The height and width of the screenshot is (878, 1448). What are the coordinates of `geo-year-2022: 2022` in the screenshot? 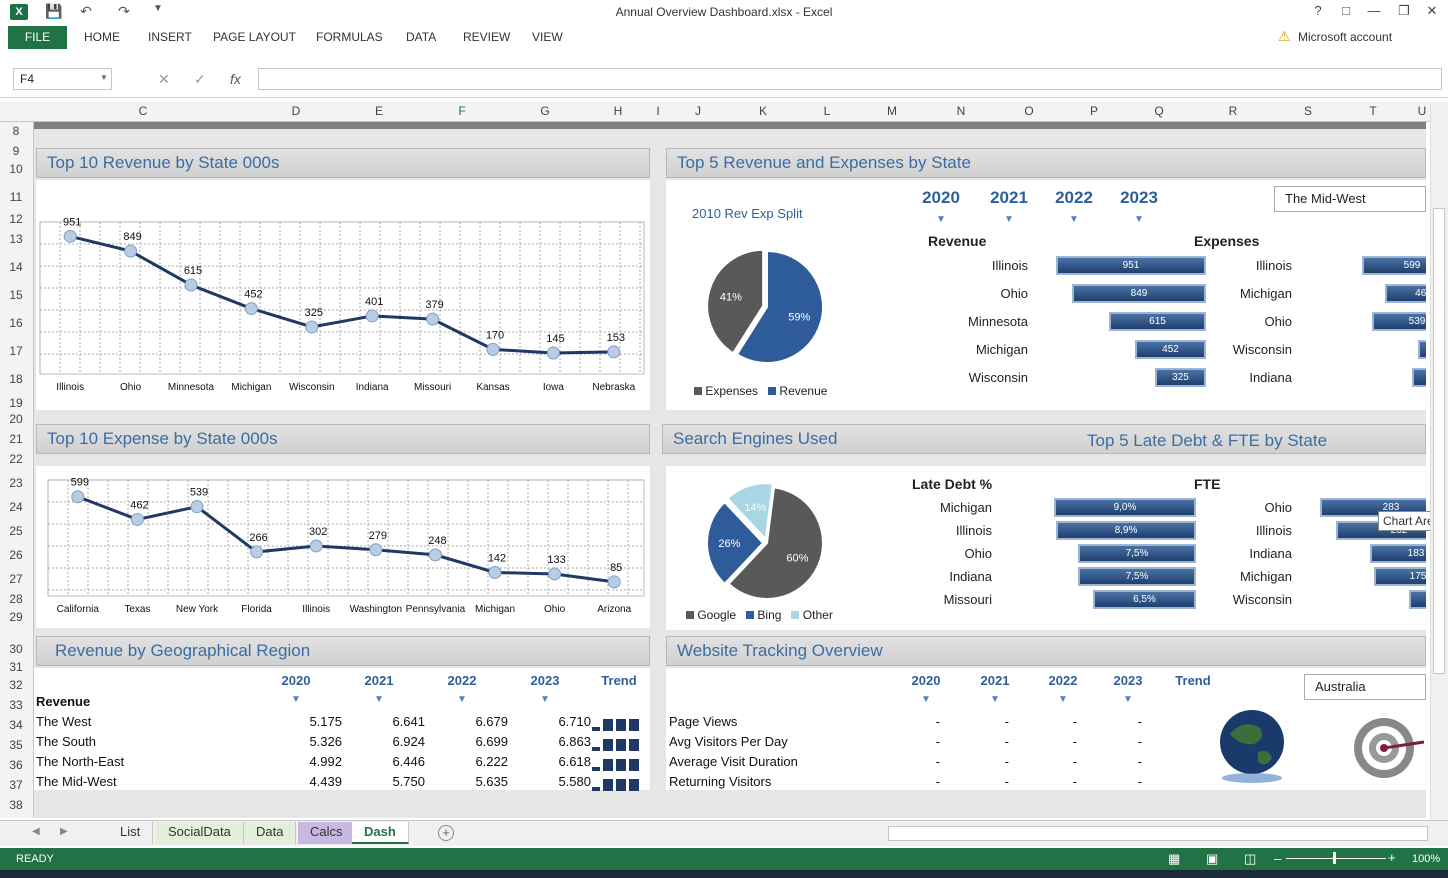 It's located at (462, 680).